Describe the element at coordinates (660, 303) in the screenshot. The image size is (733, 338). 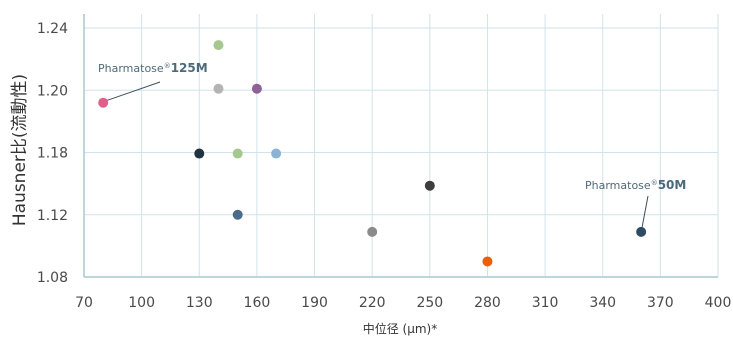
I see `x-tick-label: 370` at that location.